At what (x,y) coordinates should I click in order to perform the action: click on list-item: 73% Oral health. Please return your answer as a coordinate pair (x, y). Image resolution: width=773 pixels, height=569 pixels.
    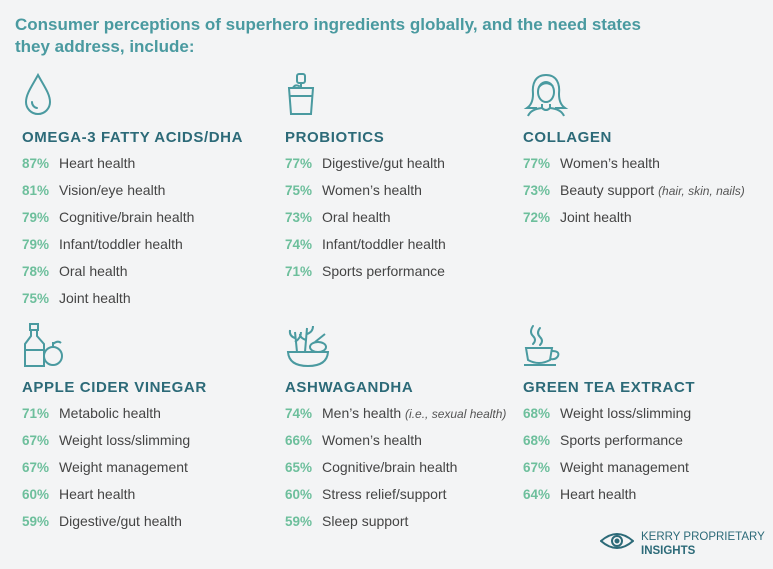
    Looking at the image, I should click on (365, 221).